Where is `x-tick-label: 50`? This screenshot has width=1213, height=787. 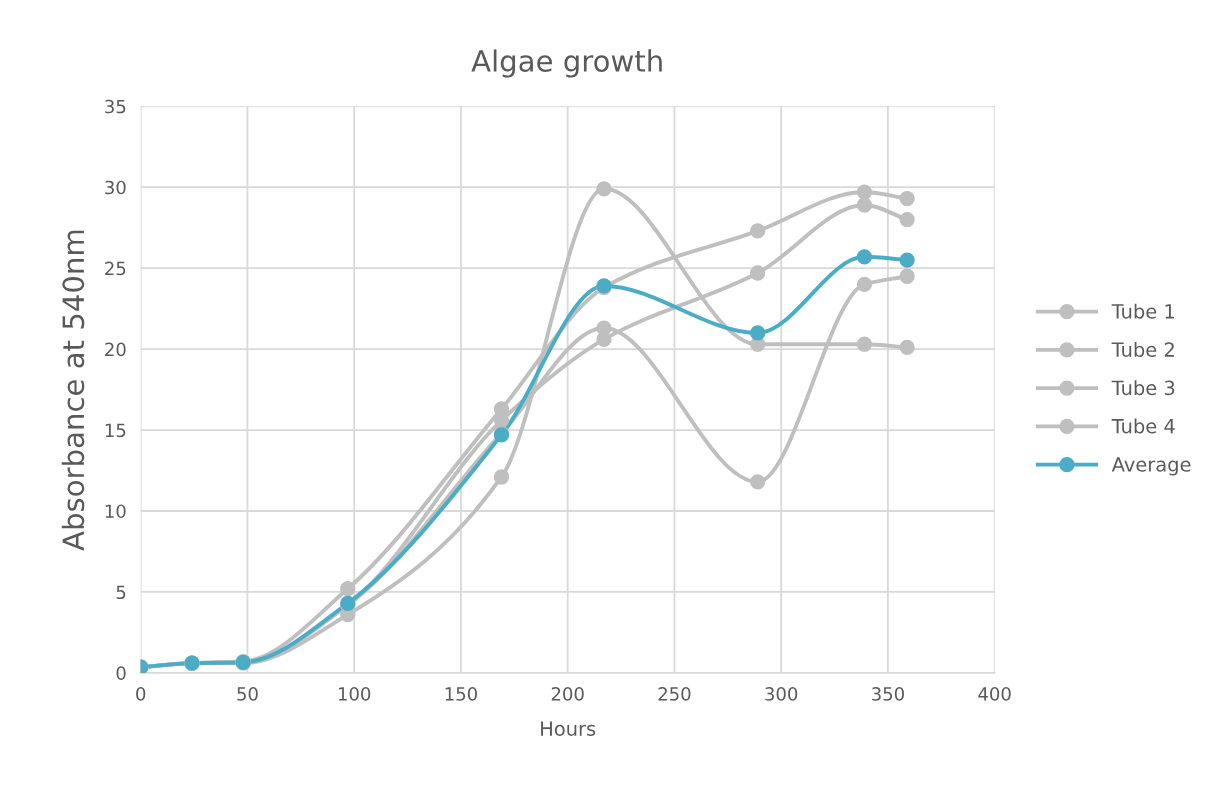 x-tick-label: 50 is located at coordinates (247, 694).